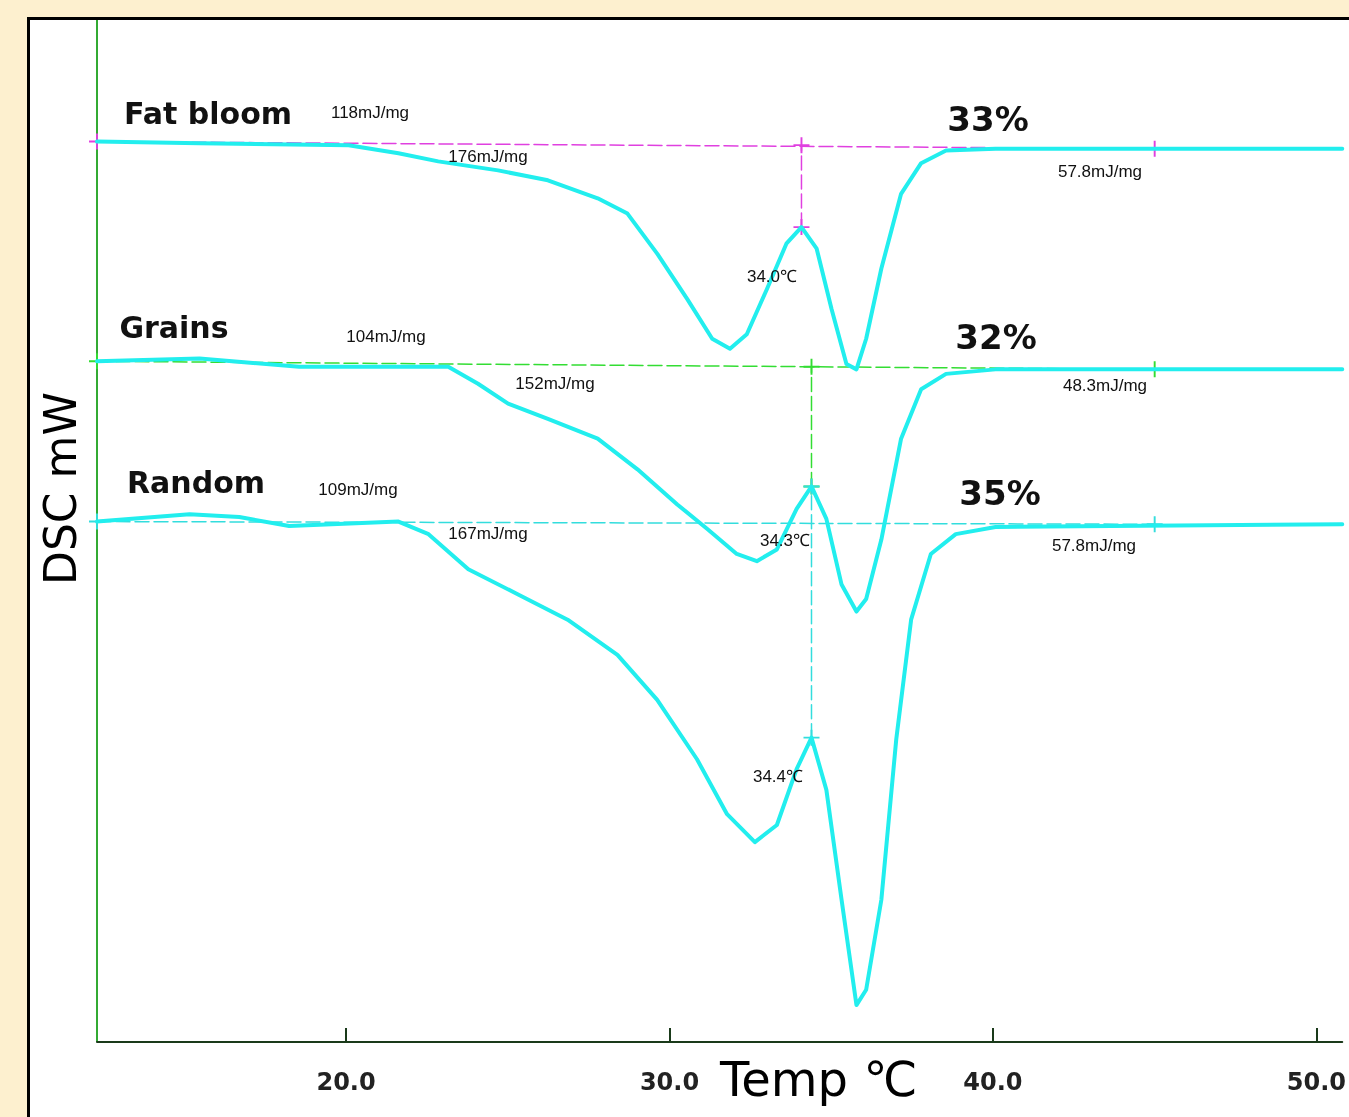 The width and height of the screenshot is (1349, 1117). What do you see at coordinates (669, 1082) in the screenshot?
I see `x-tick-label: 30.0` at bounding box center [669, 1082].